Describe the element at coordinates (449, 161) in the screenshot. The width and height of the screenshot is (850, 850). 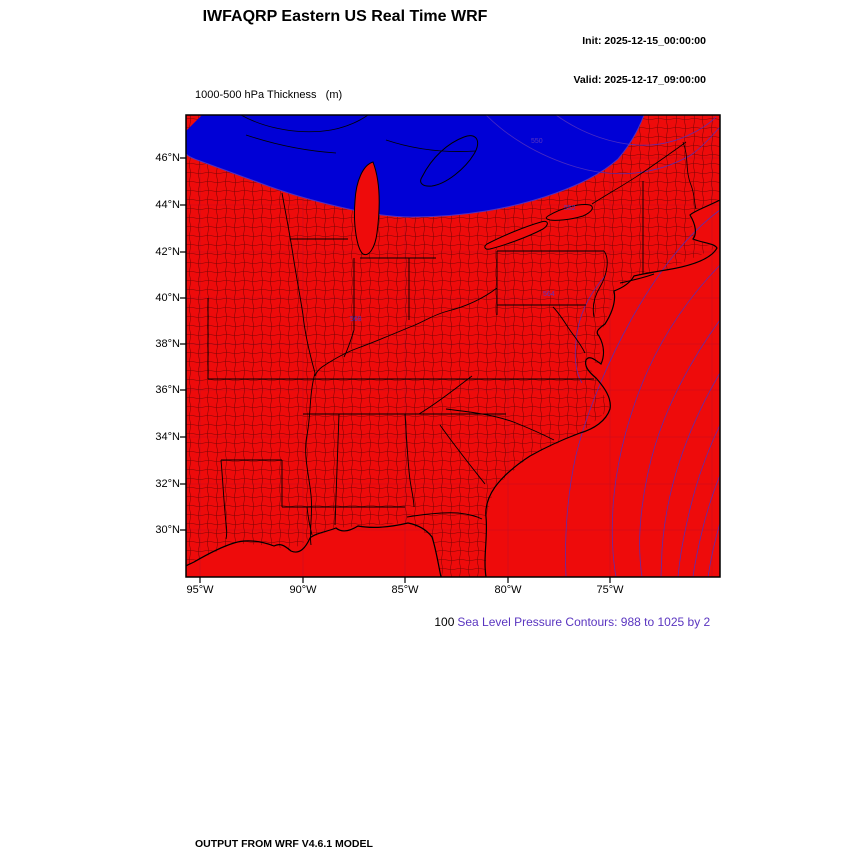
I see `lake-huron` at that location.